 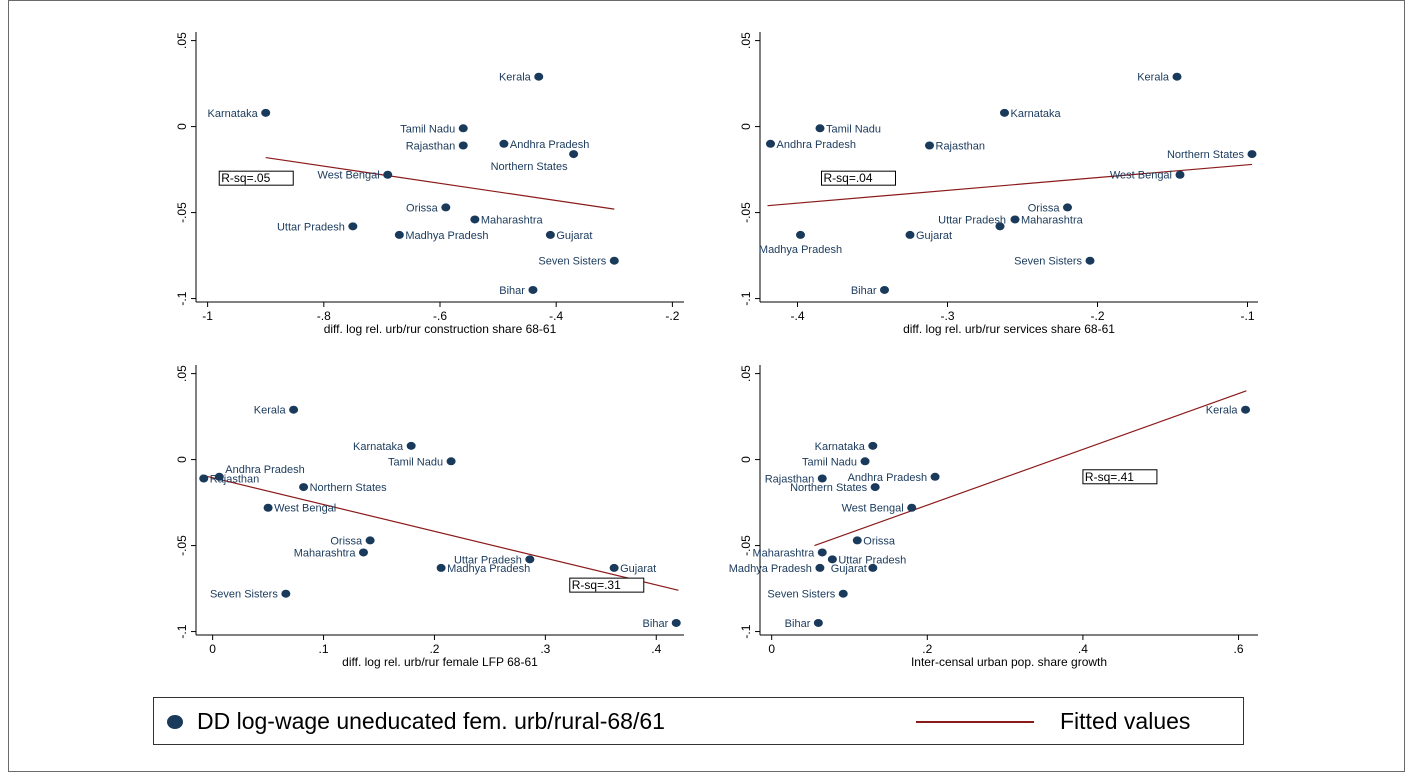 What do you see at coordinates (975, 722) in the screenshot?
I see `legend-marker-fit` at bounding box center [975, 722].